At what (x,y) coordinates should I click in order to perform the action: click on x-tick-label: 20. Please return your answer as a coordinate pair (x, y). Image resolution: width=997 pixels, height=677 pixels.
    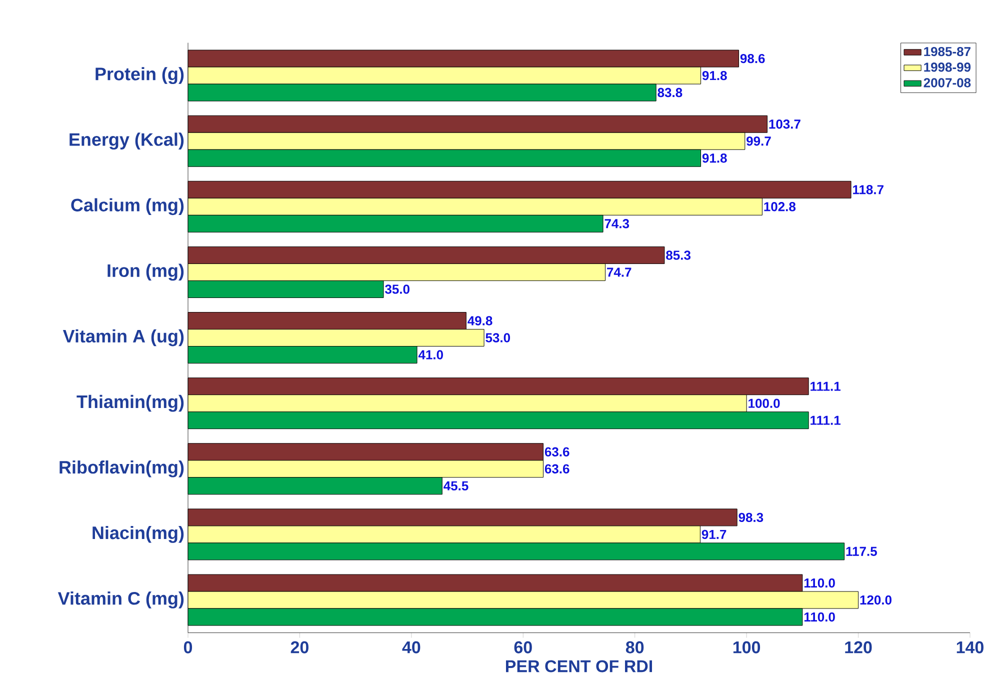
    Looking at the image, I should click on (299, 647).